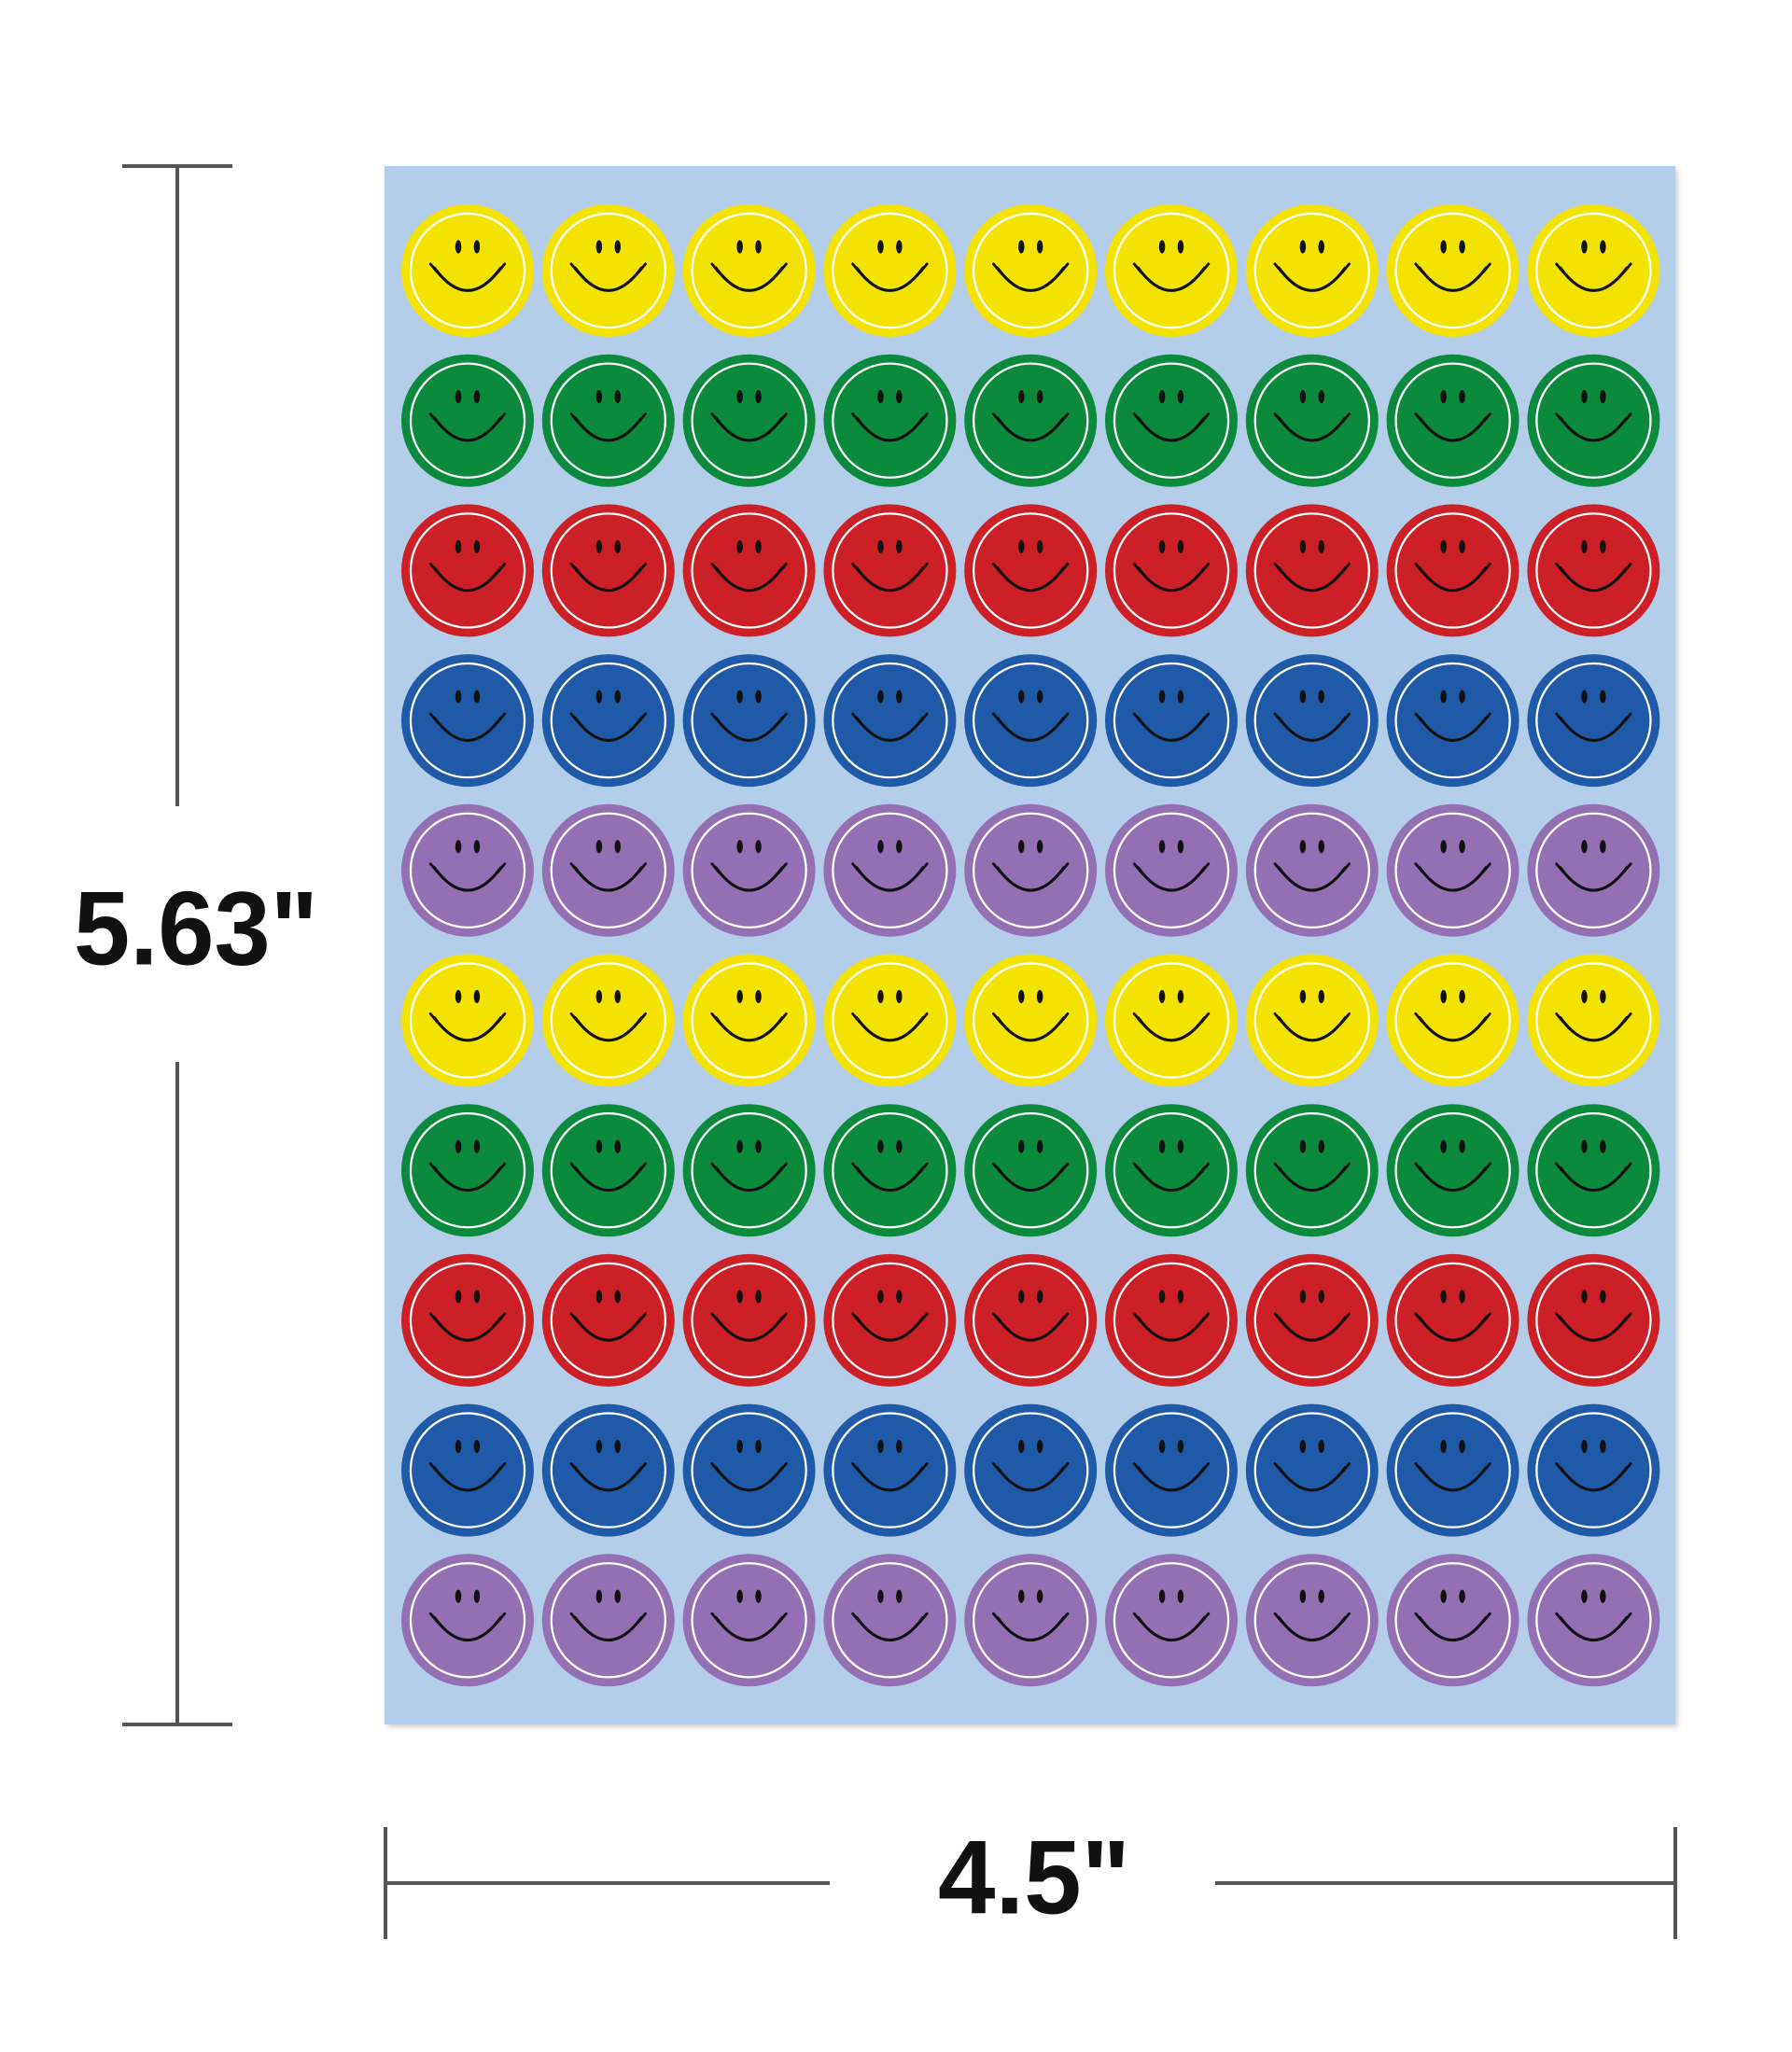 Image resolution: width=1792 pixels, height=2052 pixels. I want to click on height-dimension: 5.63", so click(196, 945).